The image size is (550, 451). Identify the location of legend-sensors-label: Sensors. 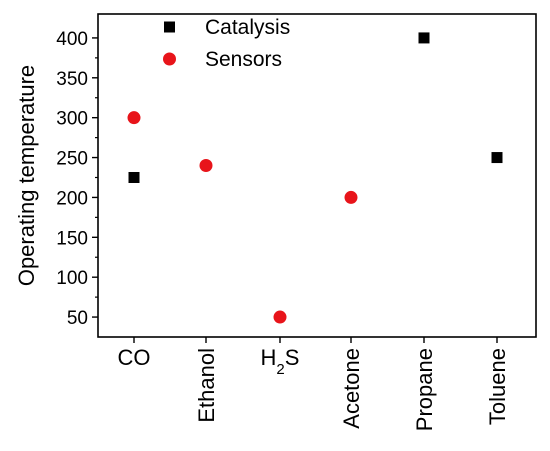
(243, 59).